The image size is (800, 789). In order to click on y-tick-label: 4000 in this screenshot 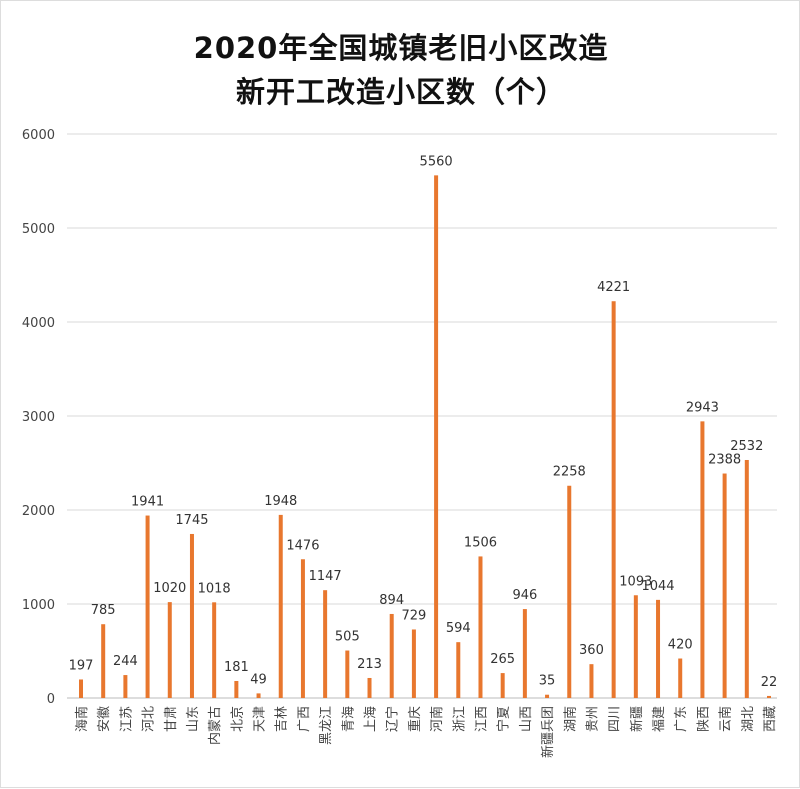, I will do `click(38, 323)`.